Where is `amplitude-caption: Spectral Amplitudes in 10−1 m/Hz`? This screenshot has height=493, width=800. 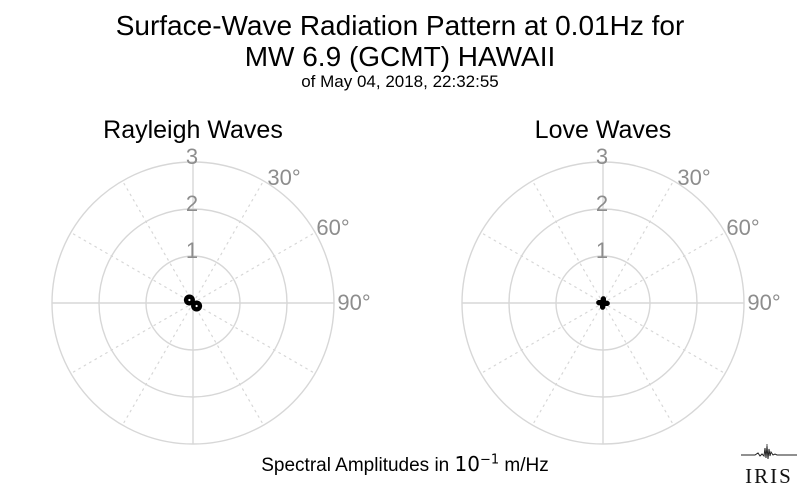 amplitude-caption: Spectral Amplitudes in 10−1 m/Hz is located at coordinates (402, 464).